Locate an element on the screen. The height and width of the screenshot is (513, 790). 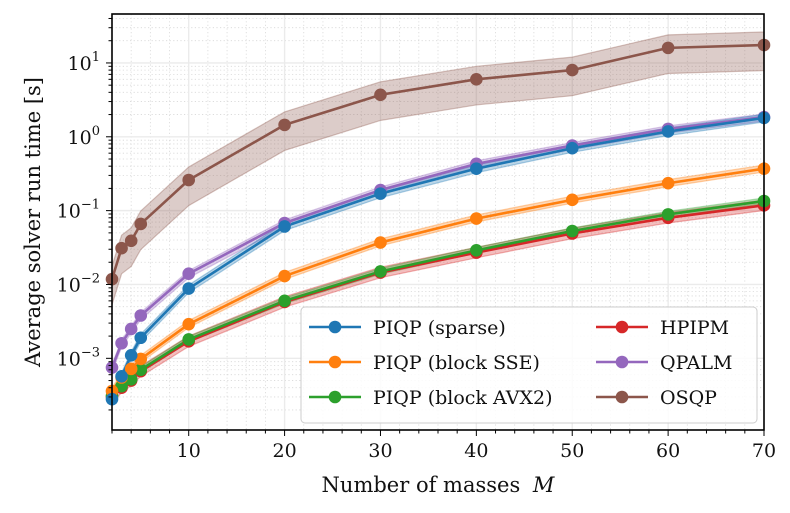
y-tick-label: 10⁻³ is located at coordinates (78, 357).